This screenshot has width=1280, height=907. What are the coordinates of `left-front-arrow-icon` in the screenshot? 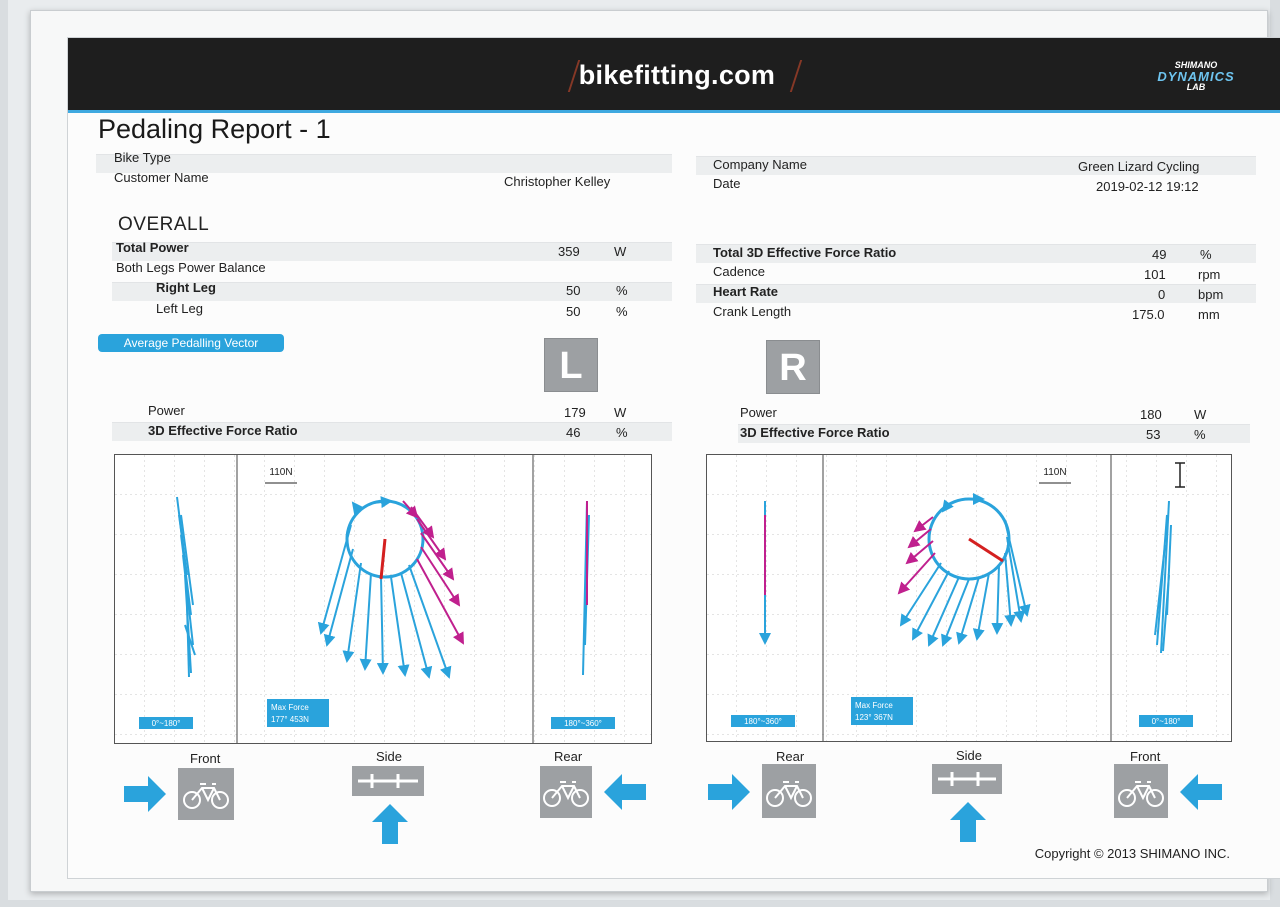 It's located at (145, 794).